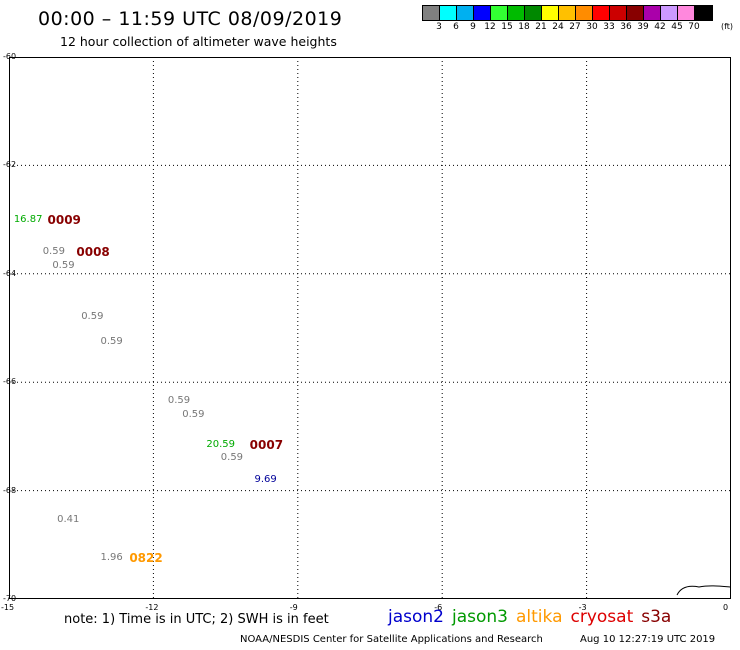 The image size is (740, 650). I want to click on map-title: 00:00 – 11:59 UTC 08/09/2019, so click(190, 19).